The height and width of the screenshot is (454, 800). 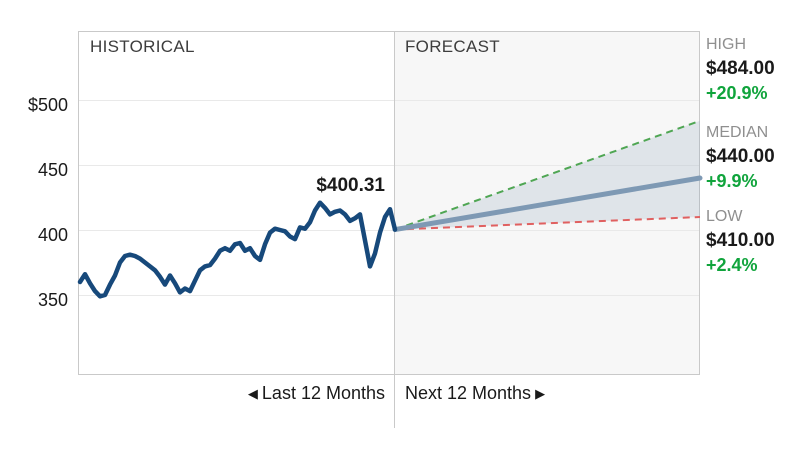 What do you see at coordinates (237, 249) in the screenshot?
I see `historical-price-line` at bounding box center [237, 249].